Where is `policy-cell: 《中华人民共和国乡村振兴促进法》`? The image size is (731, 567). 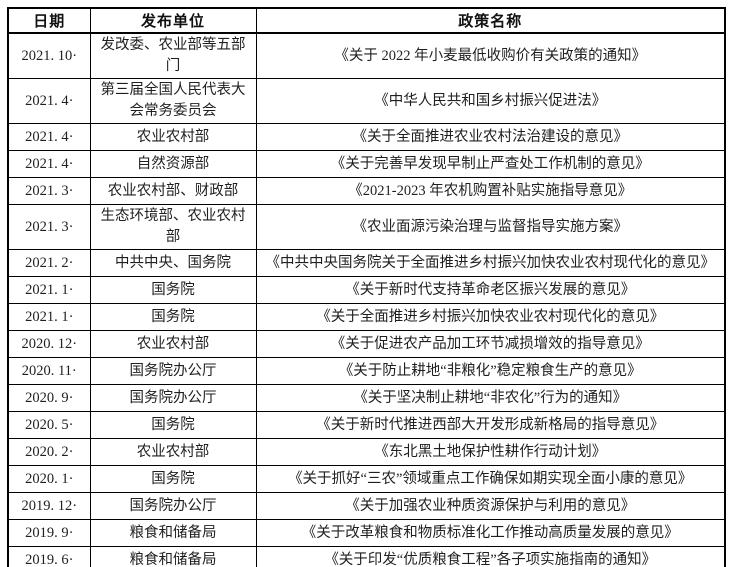 policy-cell: 《中华人民共和国乡村振兴促进法》 is located at coordinates (490, 101).